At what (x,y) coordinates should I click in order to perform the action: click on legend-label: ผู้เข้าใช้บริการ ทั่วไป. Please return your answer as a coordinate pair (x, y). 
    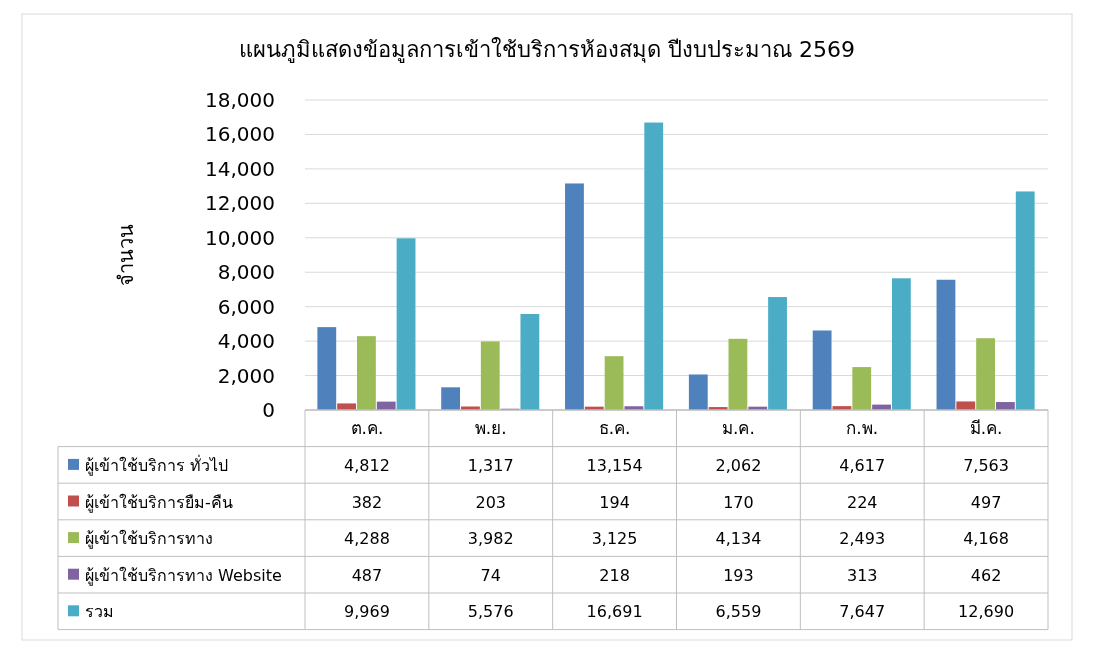
    Looking at the image, I should click on (157, 464).